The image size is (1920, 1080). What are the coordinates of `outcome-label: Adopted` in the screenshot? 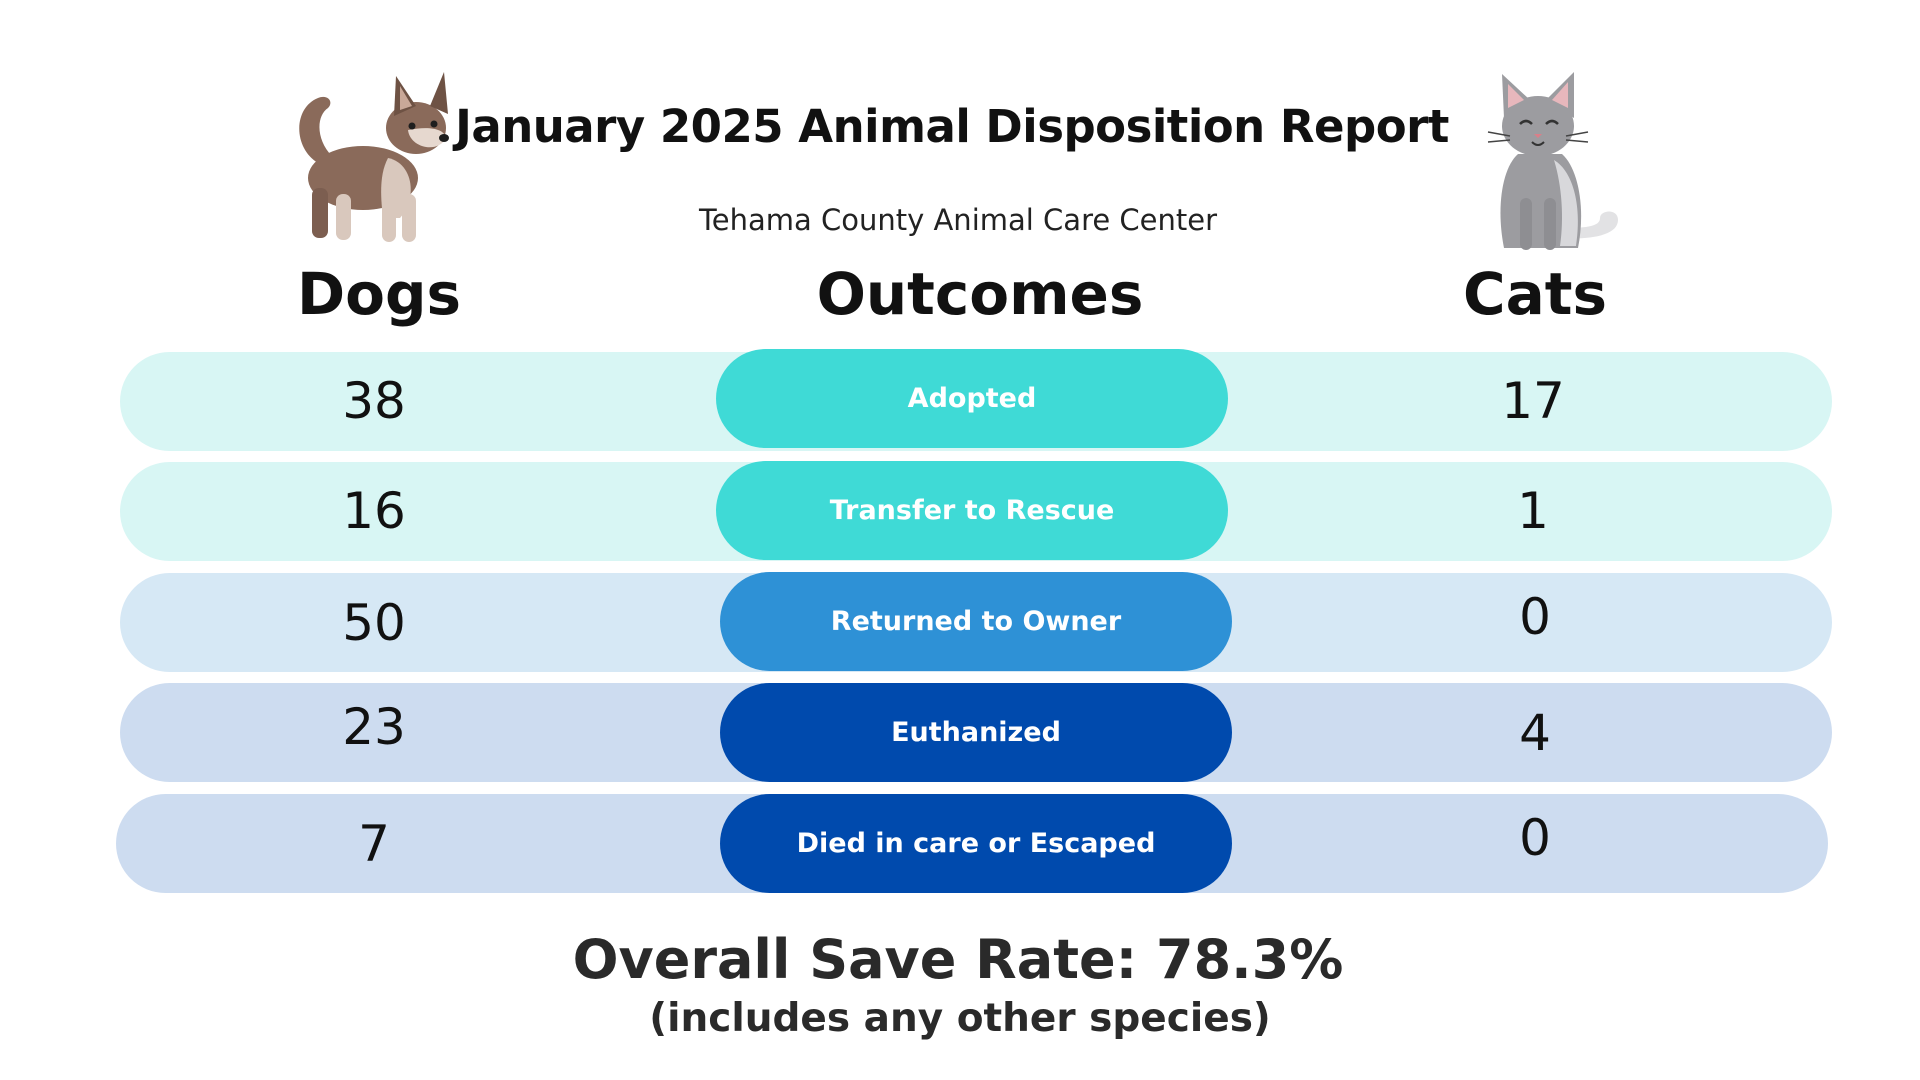 It's located at (972, 398).